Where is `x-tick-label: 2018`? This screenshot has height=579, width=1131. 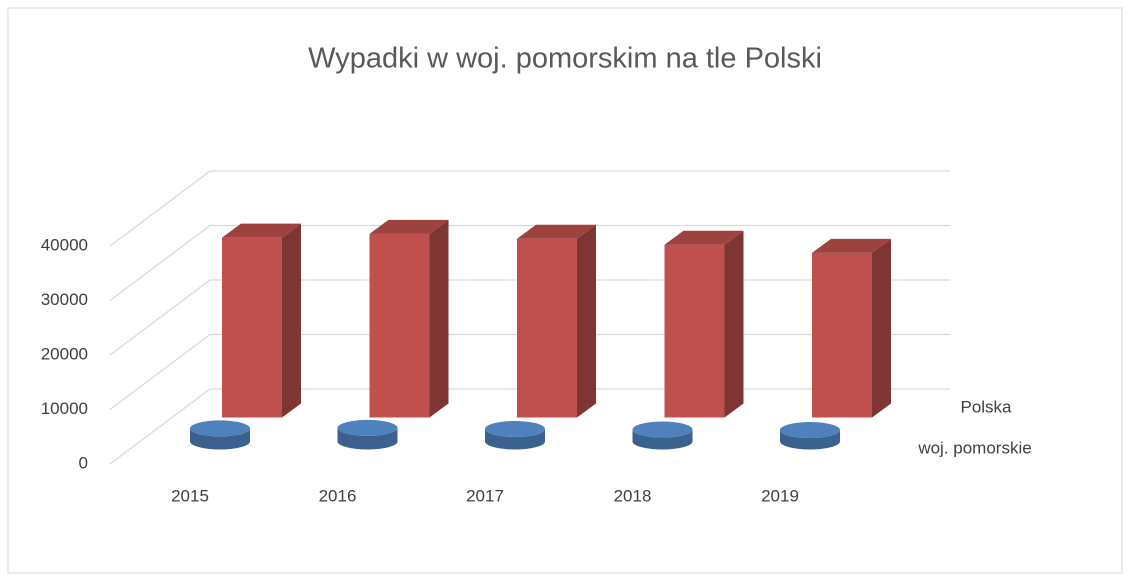 x-tick-label: 2018 is located at coordinates (633, 495).